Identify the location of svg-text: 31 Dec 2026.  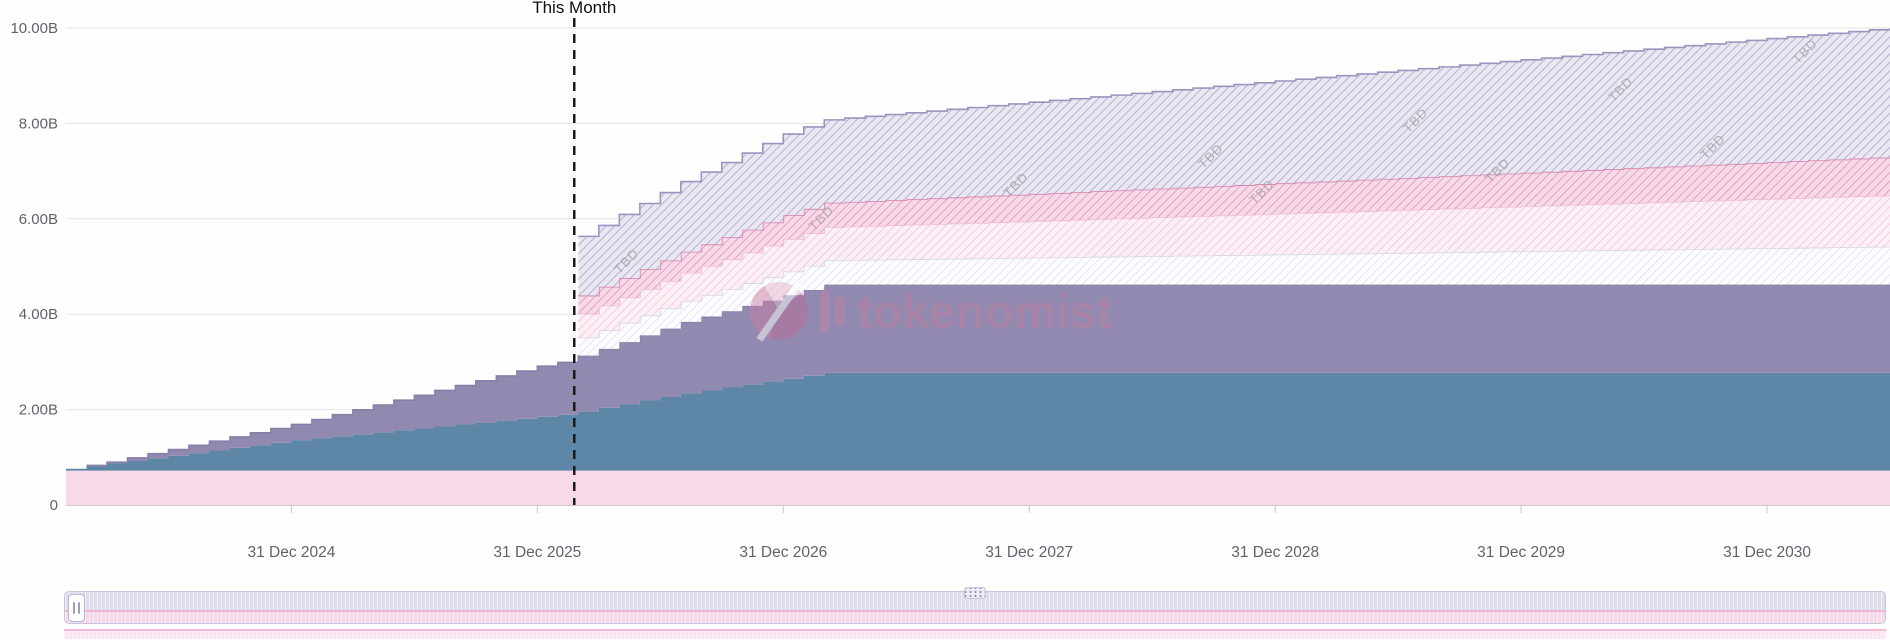
(783, 552).